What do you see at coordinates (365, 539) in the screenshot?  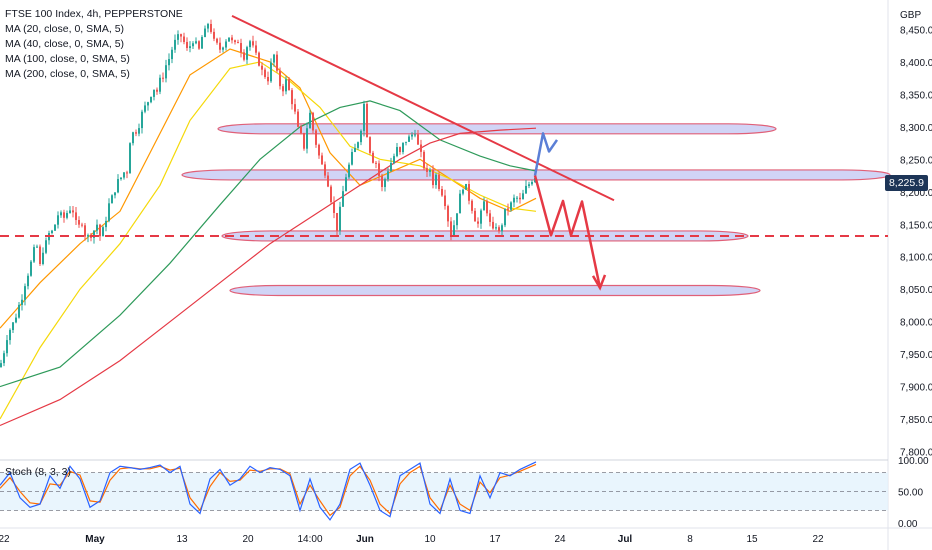 I see `x-tick-label: Jun` at bounding box center [365, 539].